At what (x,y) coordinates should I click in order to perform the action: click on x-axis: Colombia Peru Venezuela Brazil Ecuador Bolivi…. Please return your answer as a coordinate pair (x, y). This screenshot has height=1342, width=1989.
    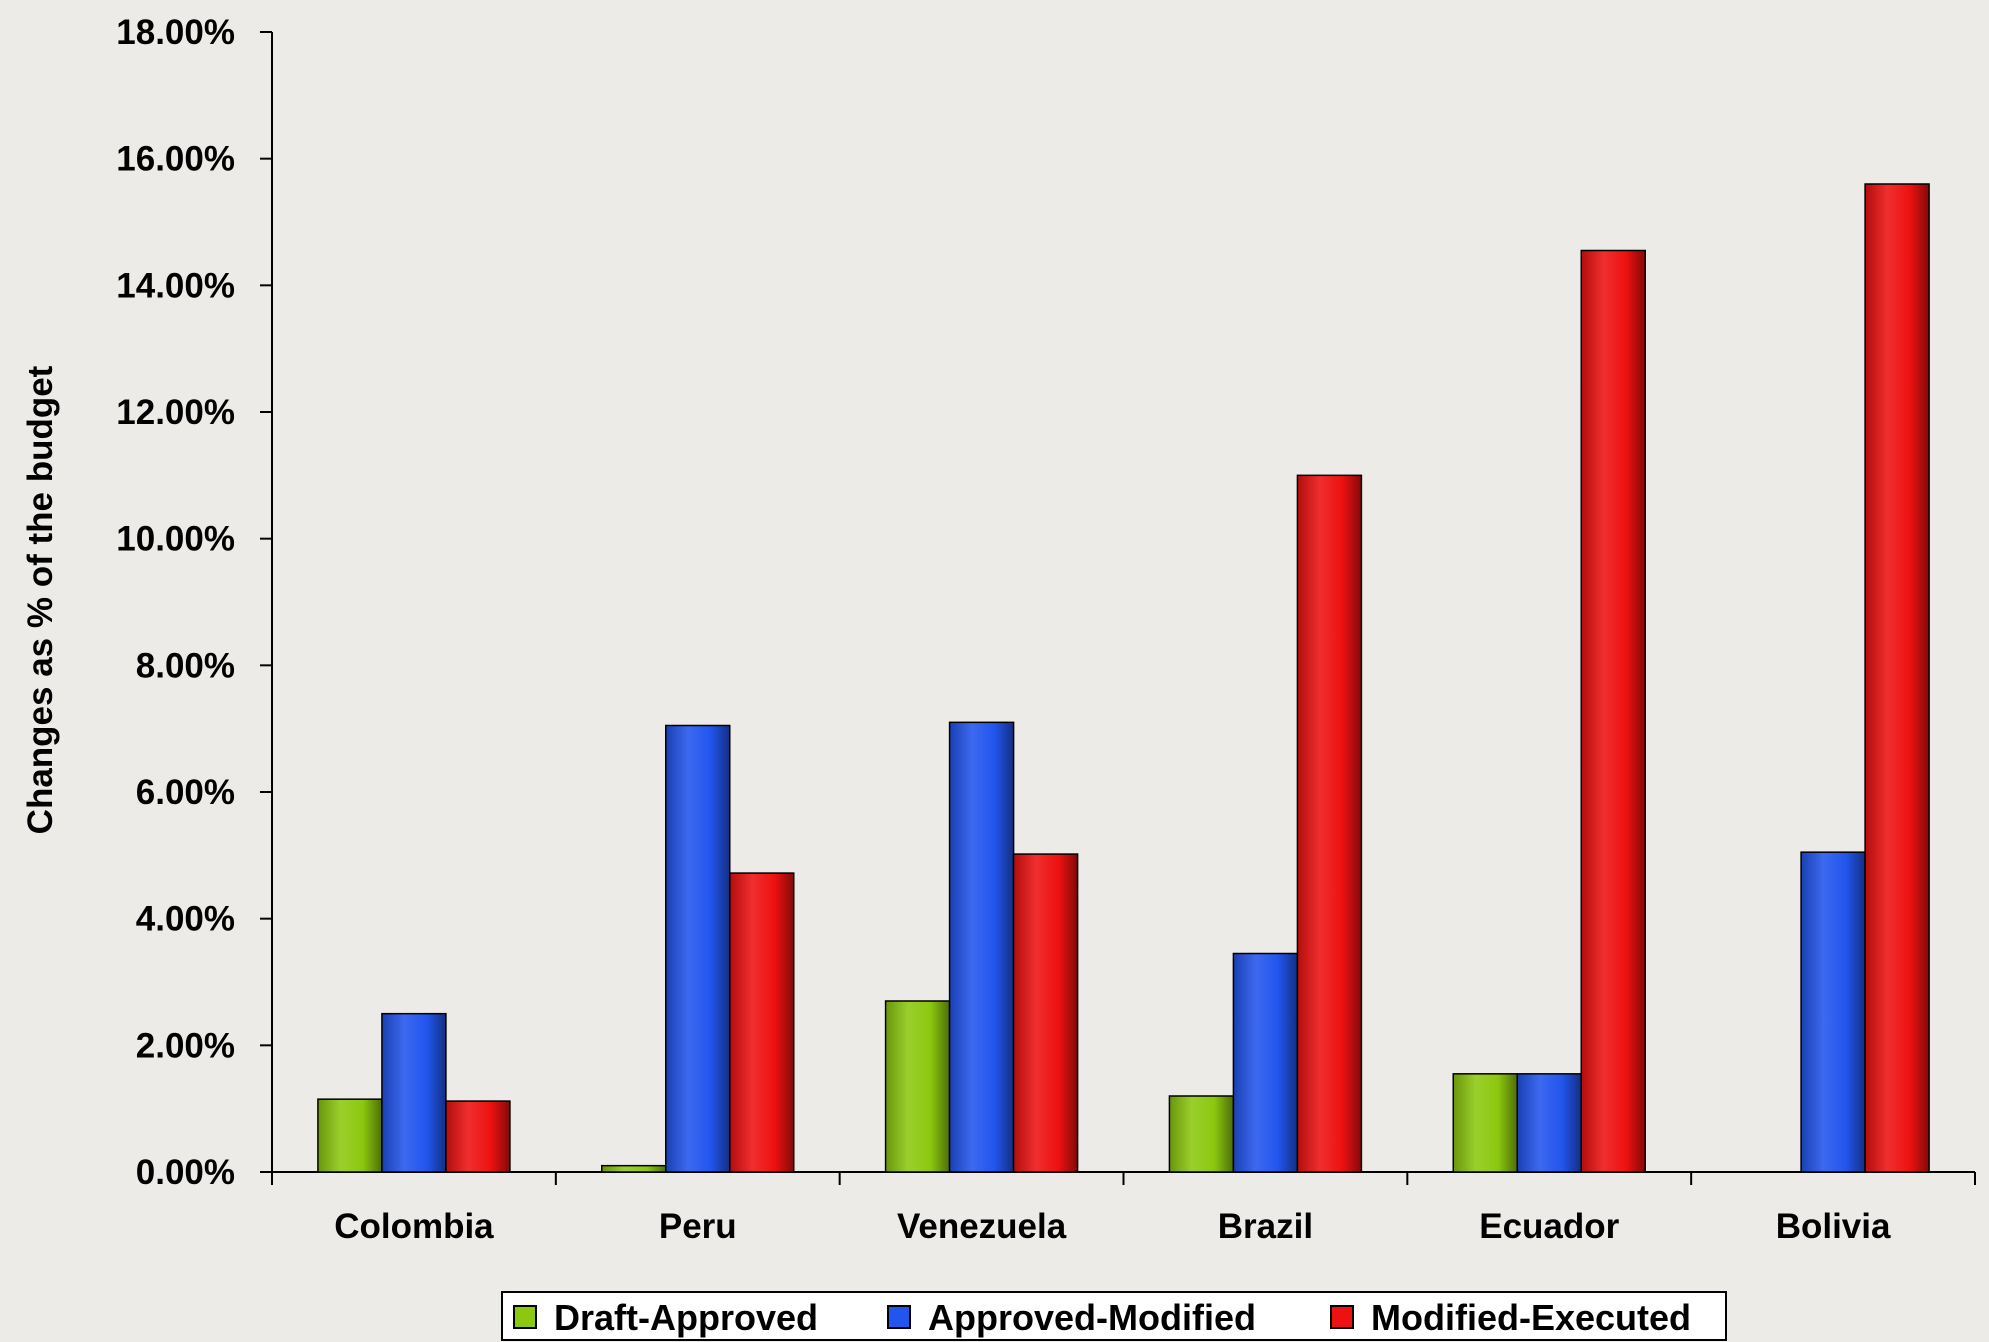
    Looking at the image, I should click on (1123, 1208).